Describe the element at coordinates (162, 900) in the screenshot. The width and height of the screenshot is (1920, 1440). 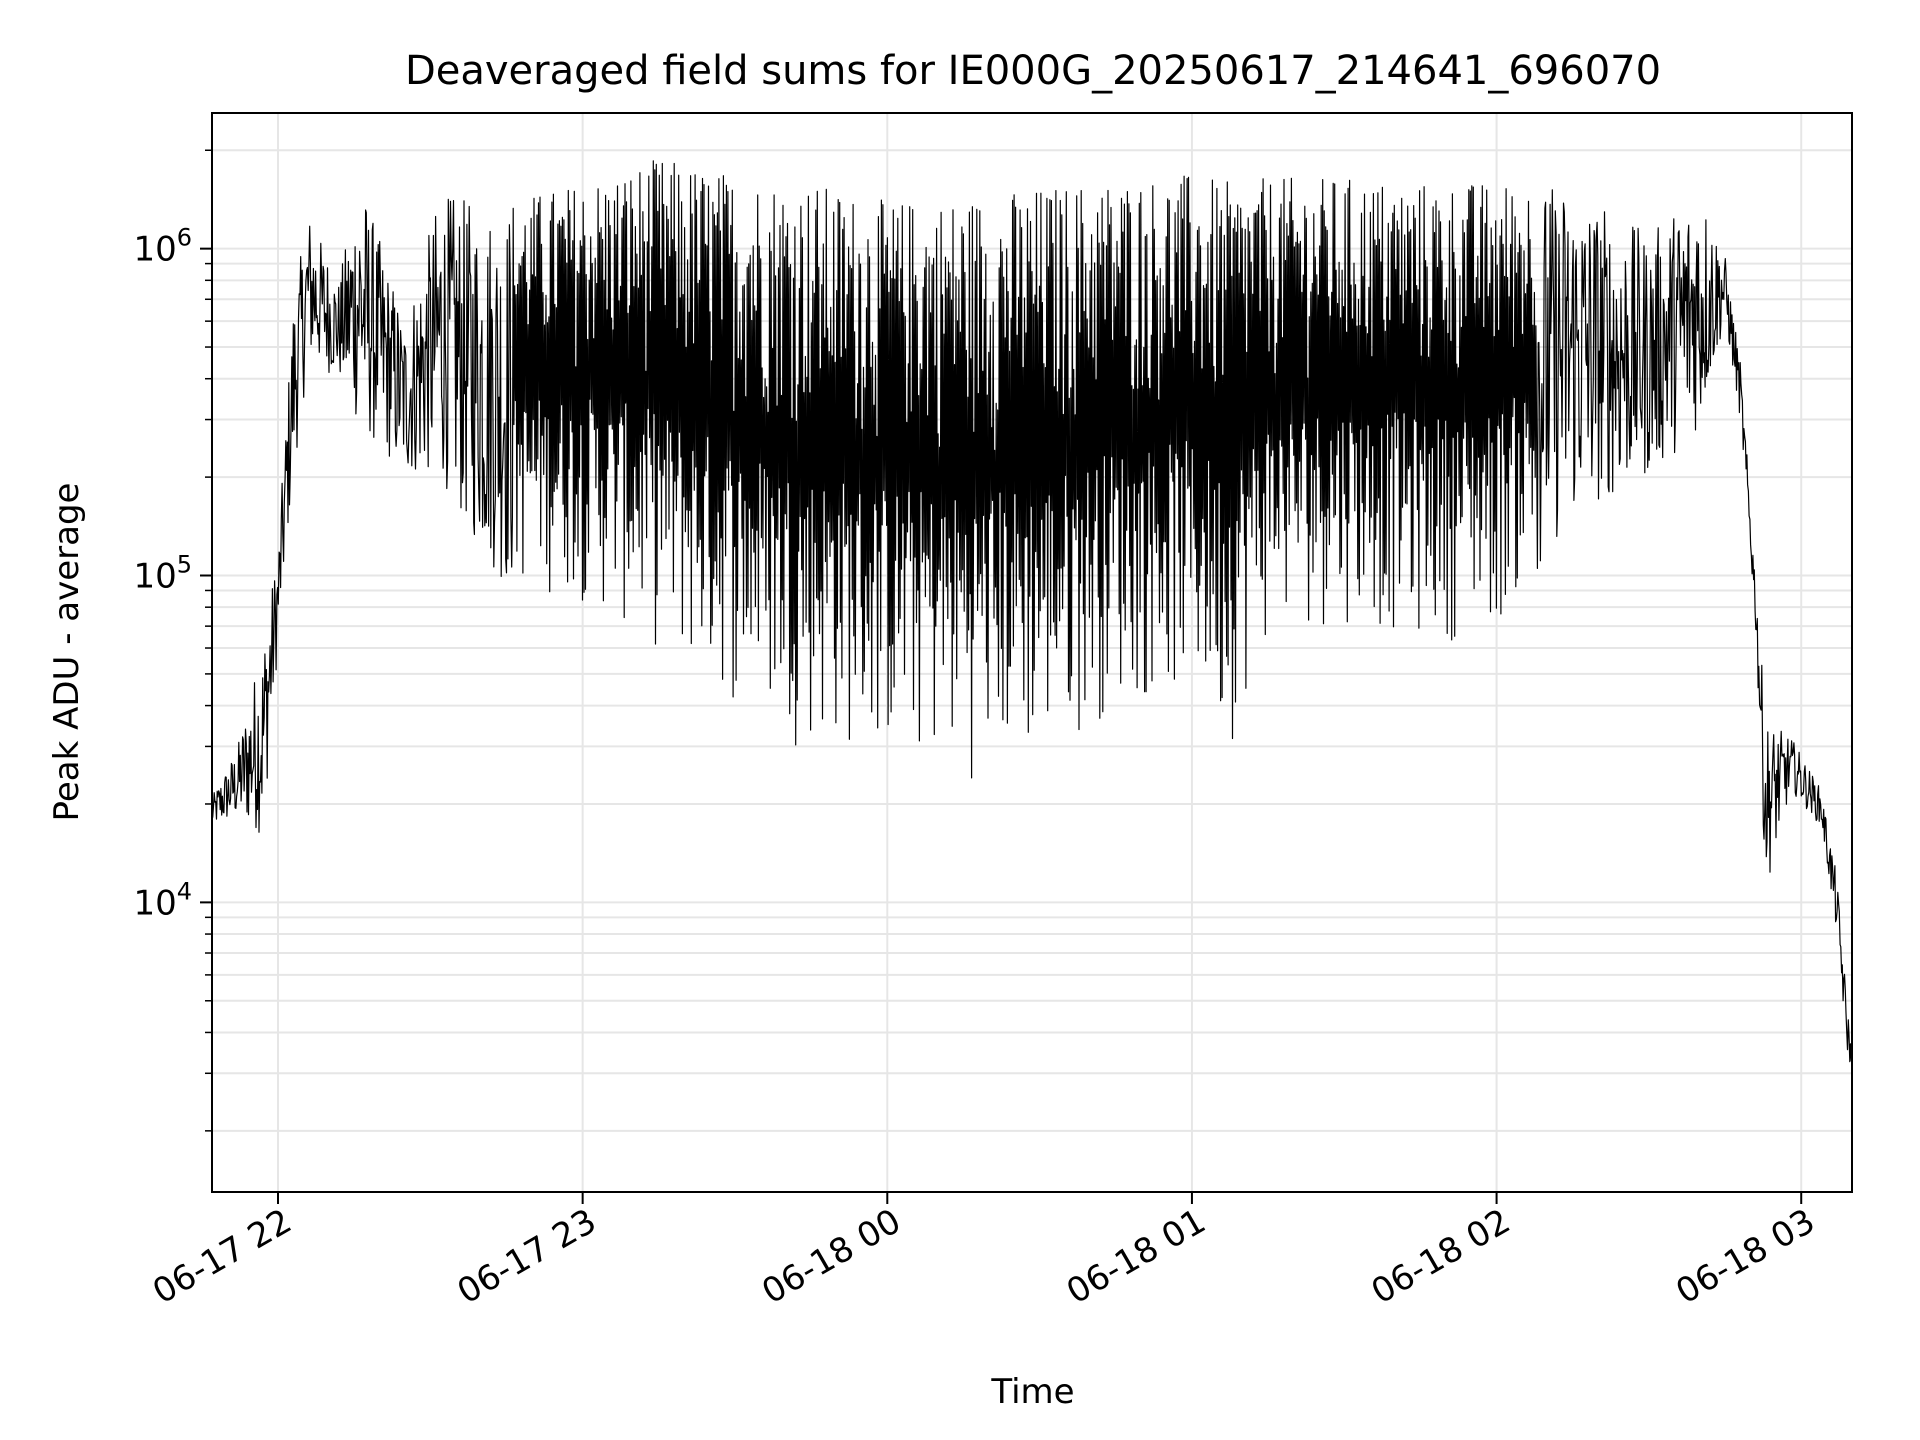
I see `y-tick-label: 10⁴` at that location.